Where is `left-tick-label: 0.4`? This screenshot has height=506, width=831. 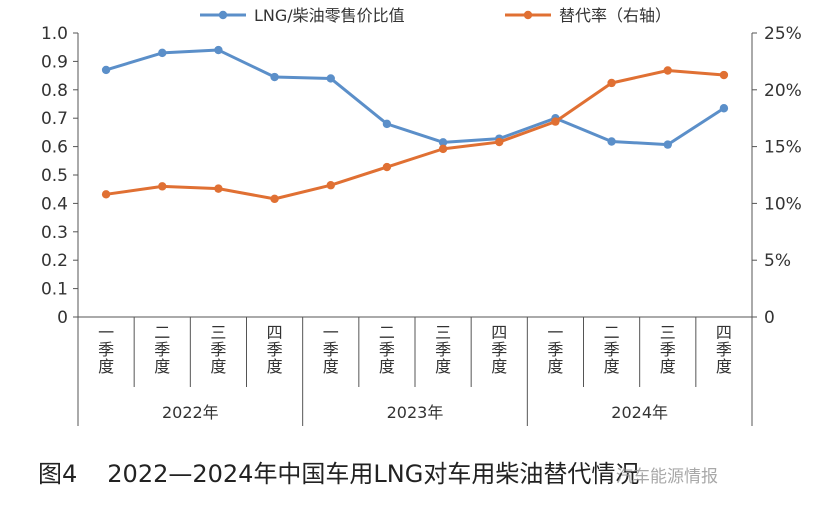
left-tick-label: 0.4 is located at coordinates (54, 204).